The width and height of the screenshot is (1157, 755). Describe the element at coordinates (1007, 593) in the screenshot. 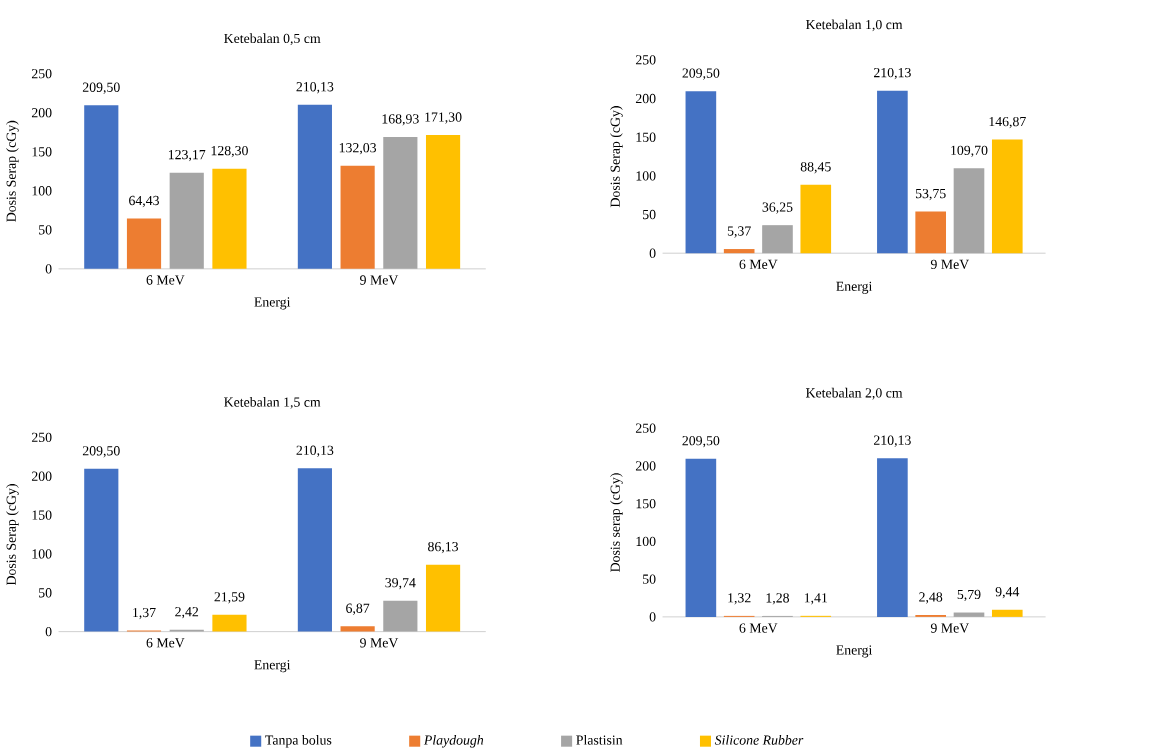

I see `data-label: 9,44` at that location.